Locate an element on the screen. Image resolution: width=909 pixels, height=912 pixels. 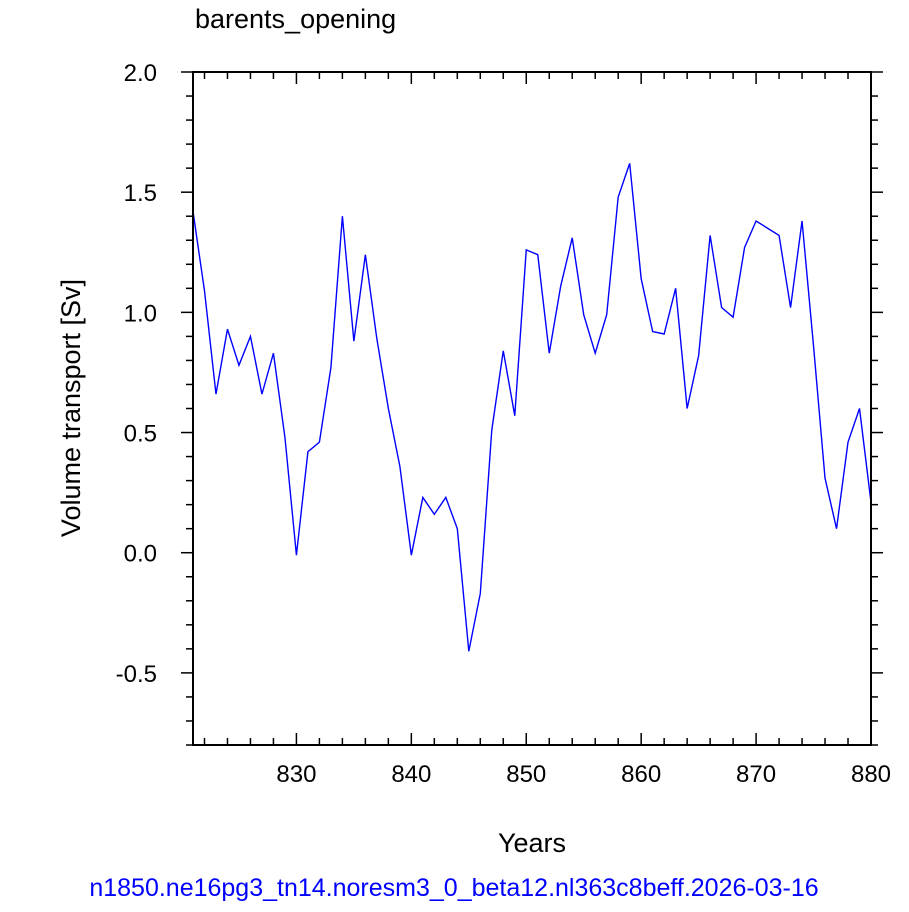
x-tick-label: 830 is located at coordinates (296, 774).